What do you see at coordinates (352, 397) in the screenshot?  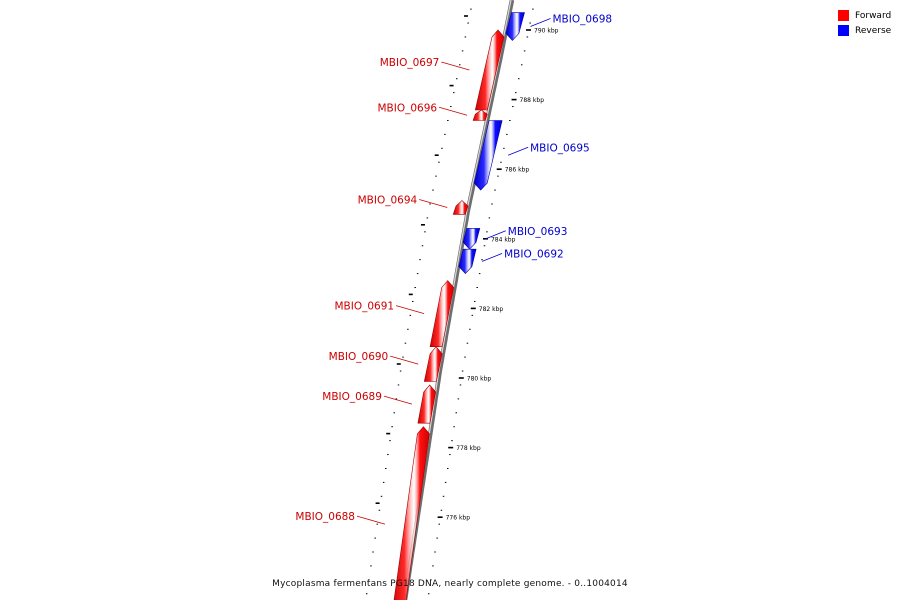 I see `gene-label: MBIO_0689` at bounding box center [352, 397].